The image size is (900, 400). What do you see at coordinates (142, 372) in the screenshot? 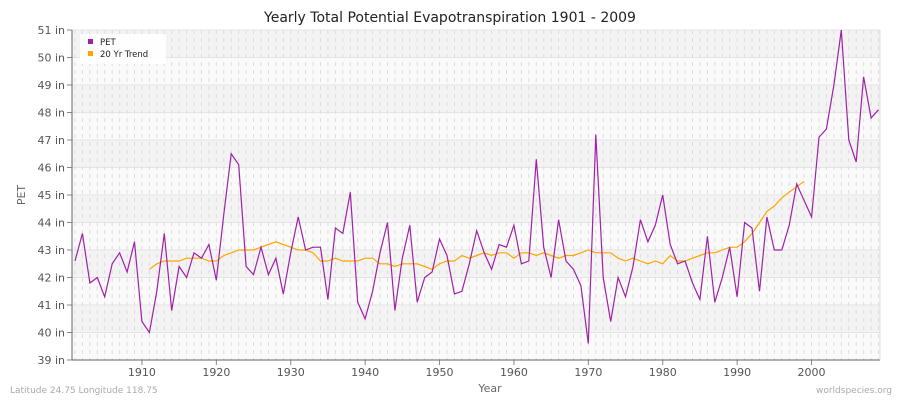
I see `x-tick-label: 1910` at bounding box center [142, 372].